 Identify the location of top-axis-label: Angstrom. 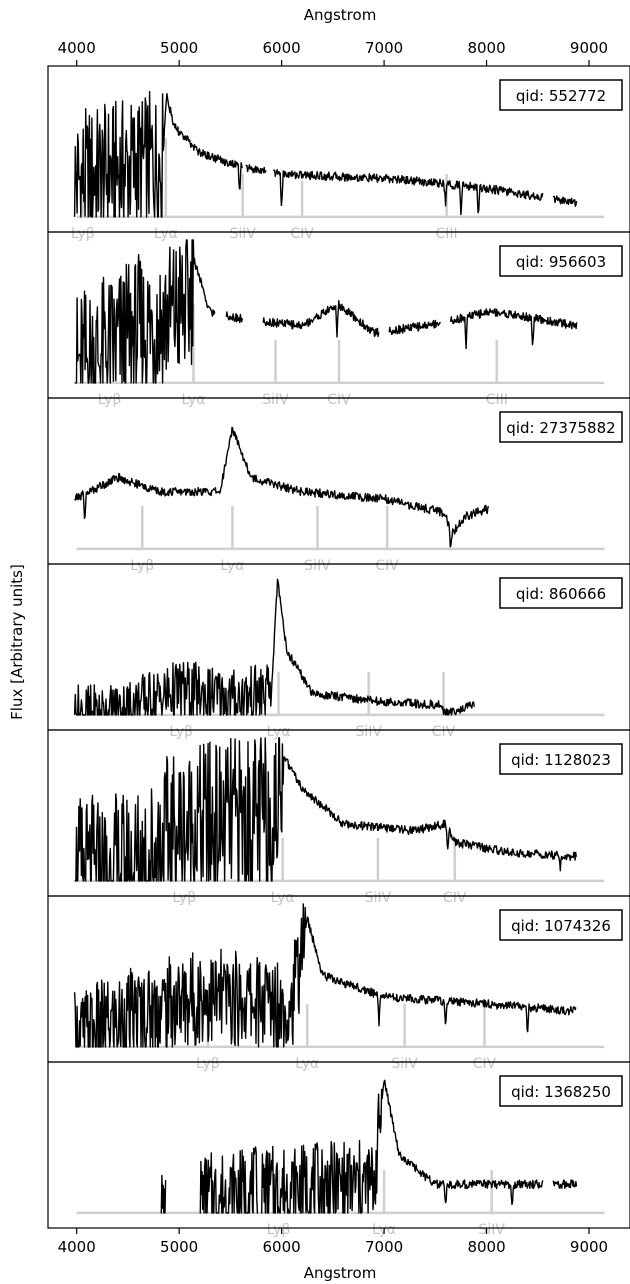
(340, 15).